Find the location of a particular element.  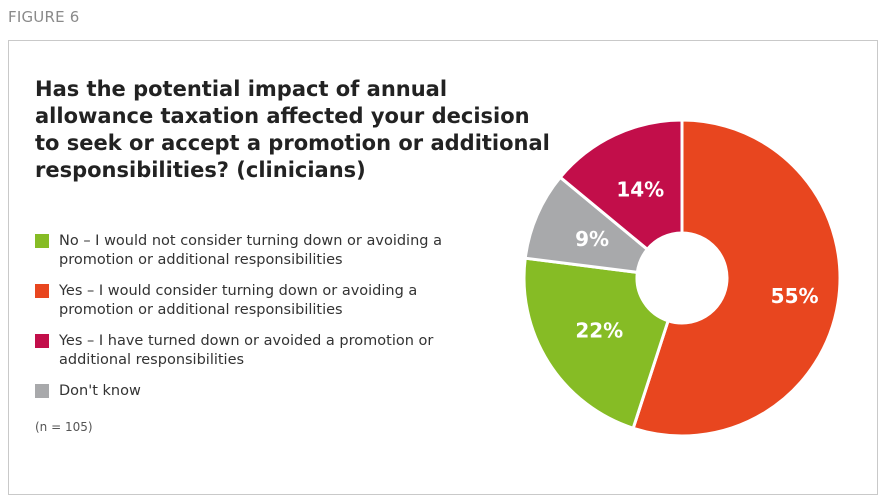

legend-swatch-no is located at coordinates (42, 241).